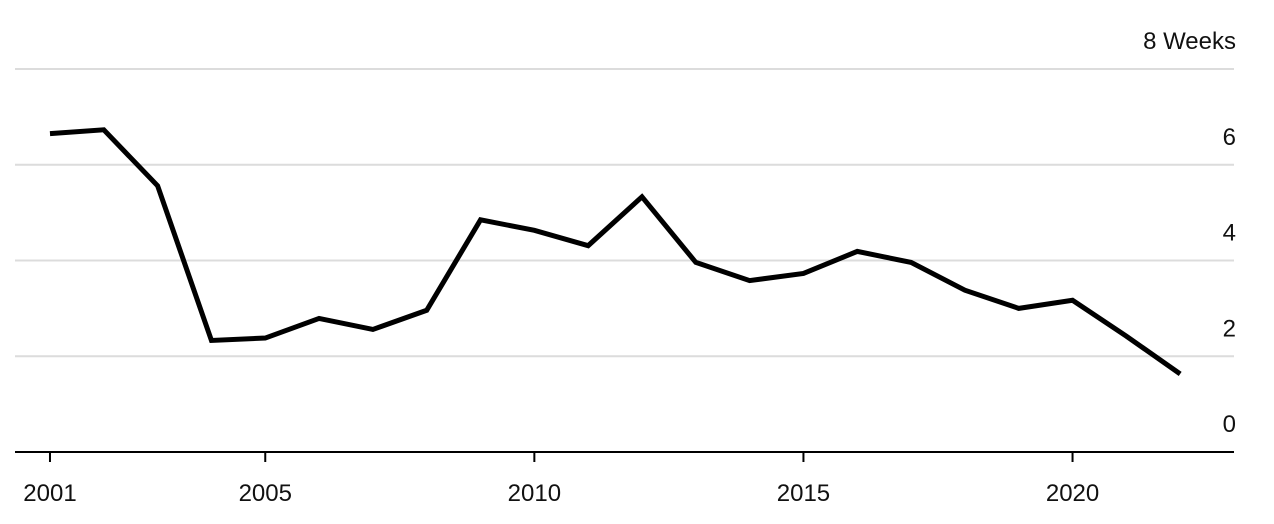 The height and width of the screenshot is (524, 1274). I want to click on y-tick-label: 4, so click(1229, 233).